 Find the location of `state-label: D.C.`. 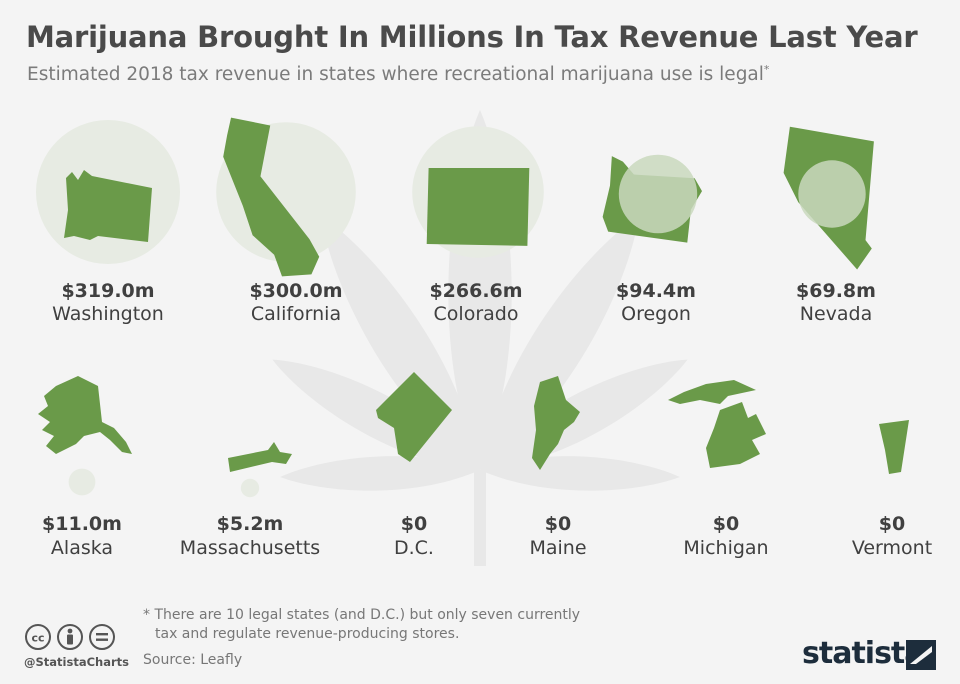

state-label: D.C. is located at coordinates (414, 548).